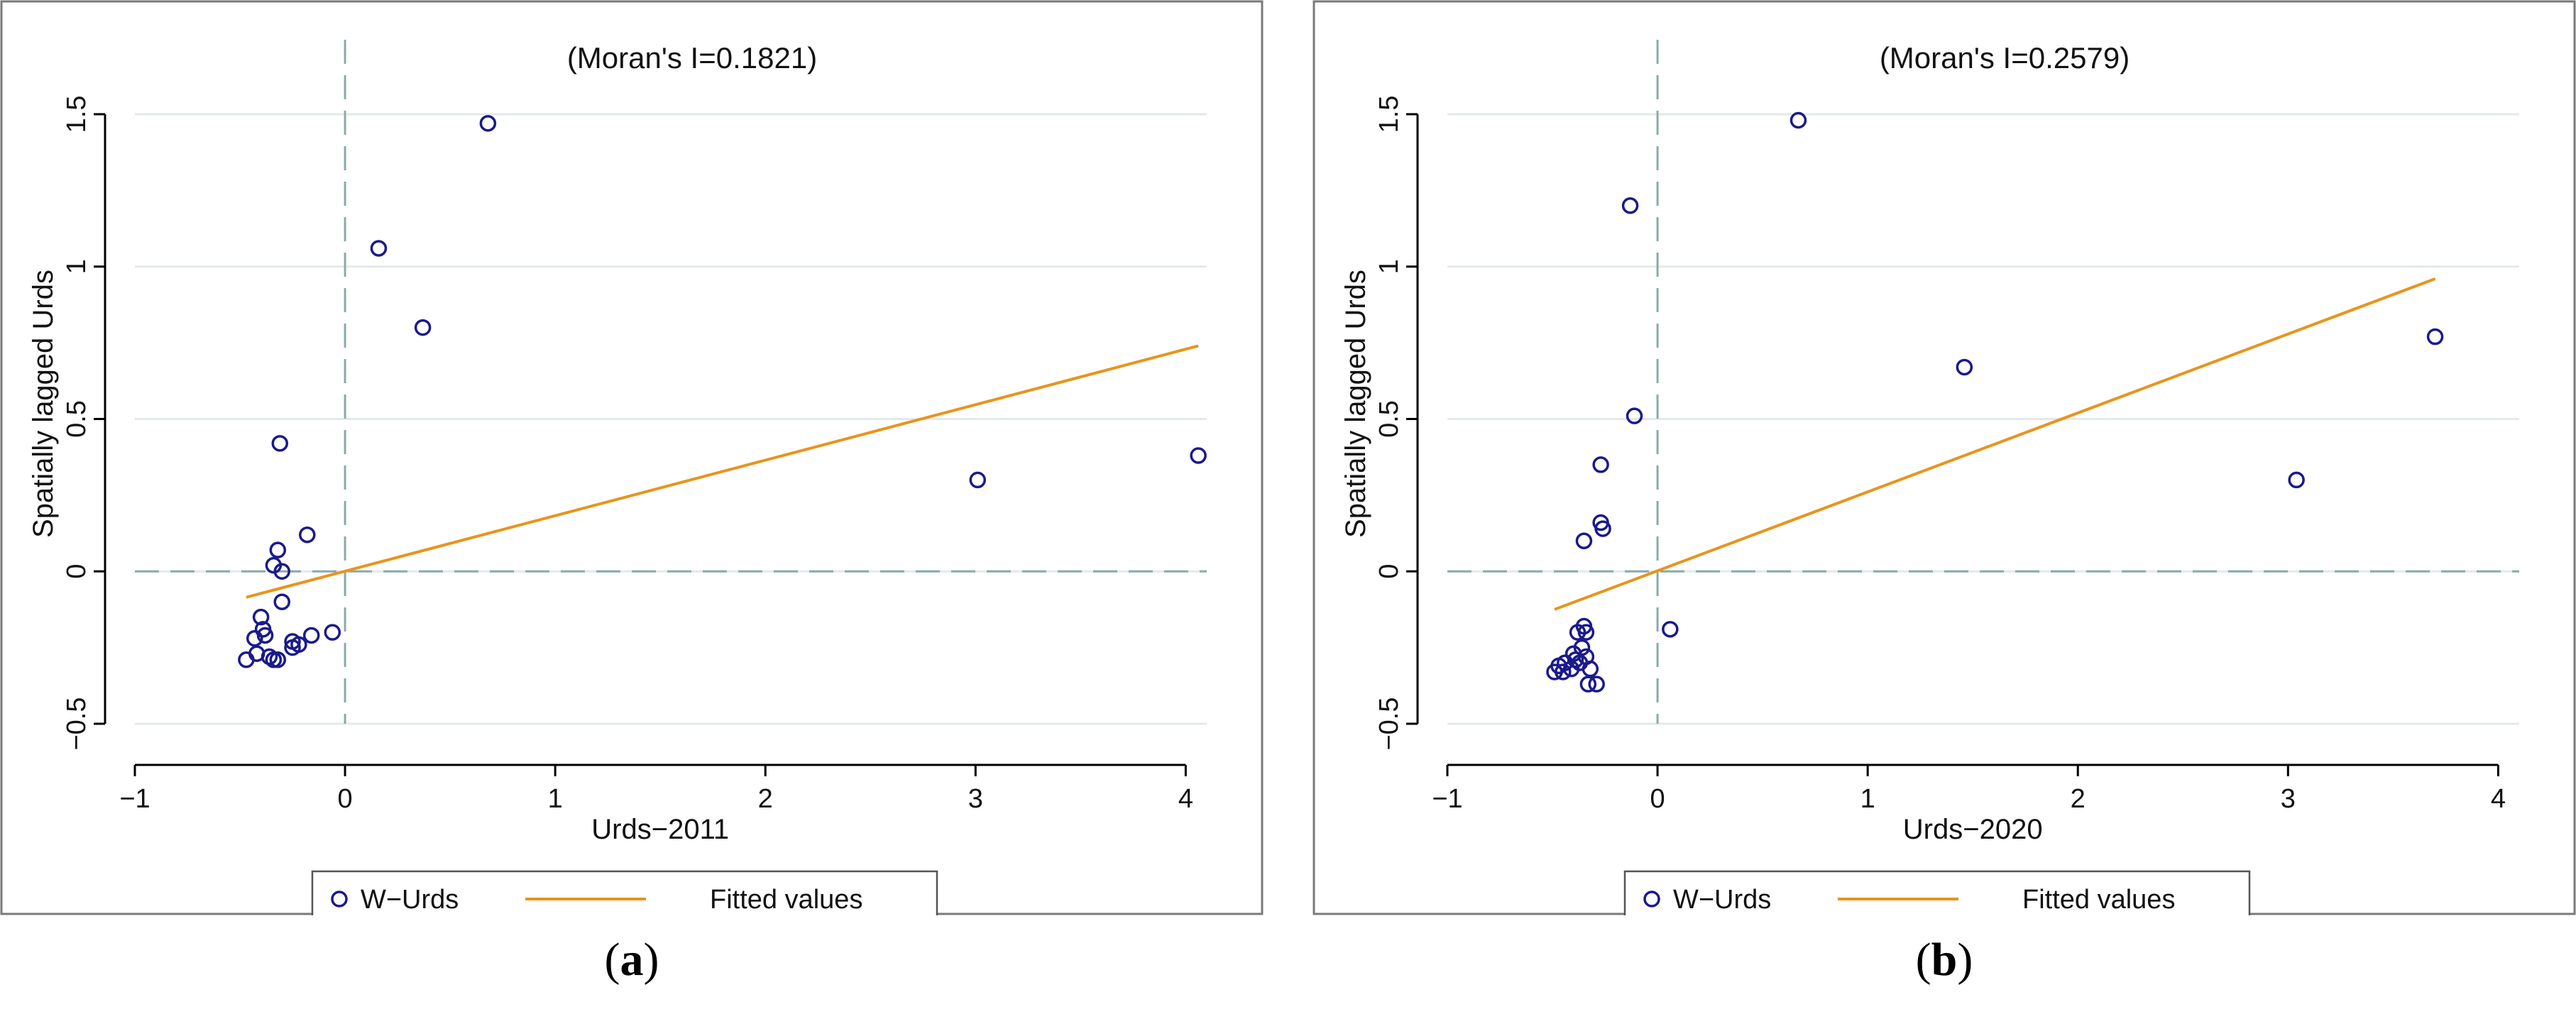 The height and width of the screenshot is (1009, 2576). Describe the element at coordinates (631, 960) in the screenshot. I see `caption-a: (a)` at that location.